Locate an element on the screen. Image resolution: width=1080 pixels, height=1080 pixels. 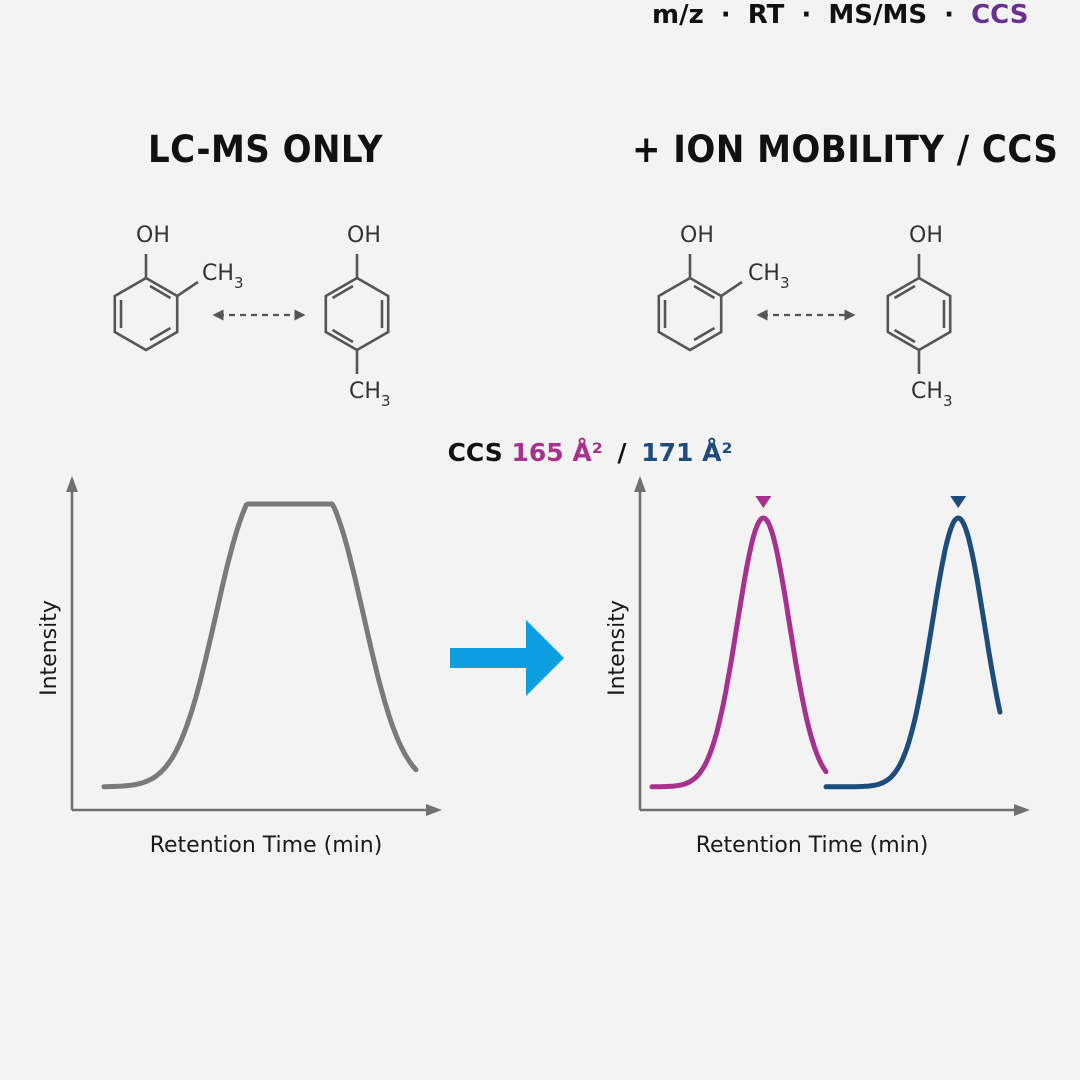
left-molecule-ortho-cresol: OH CH 3 is located at coordinates (178, 287).